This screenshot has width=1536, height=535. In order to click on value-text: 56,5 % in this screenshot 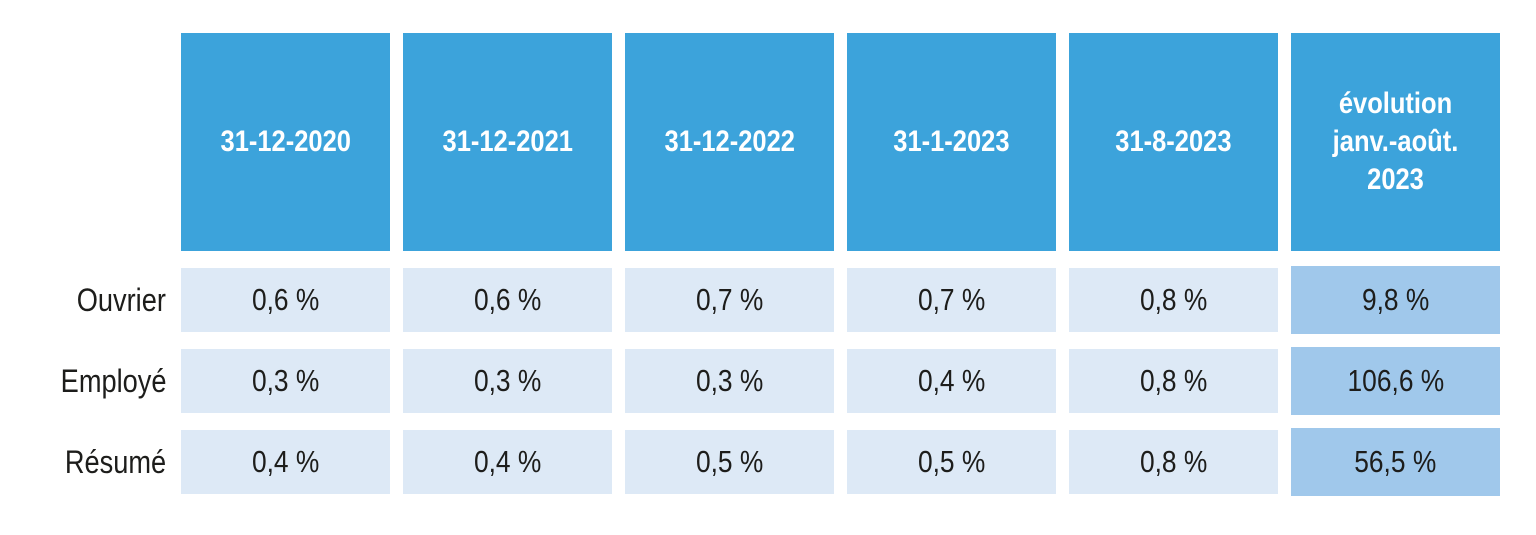, I will do `click(1395, 461)`.